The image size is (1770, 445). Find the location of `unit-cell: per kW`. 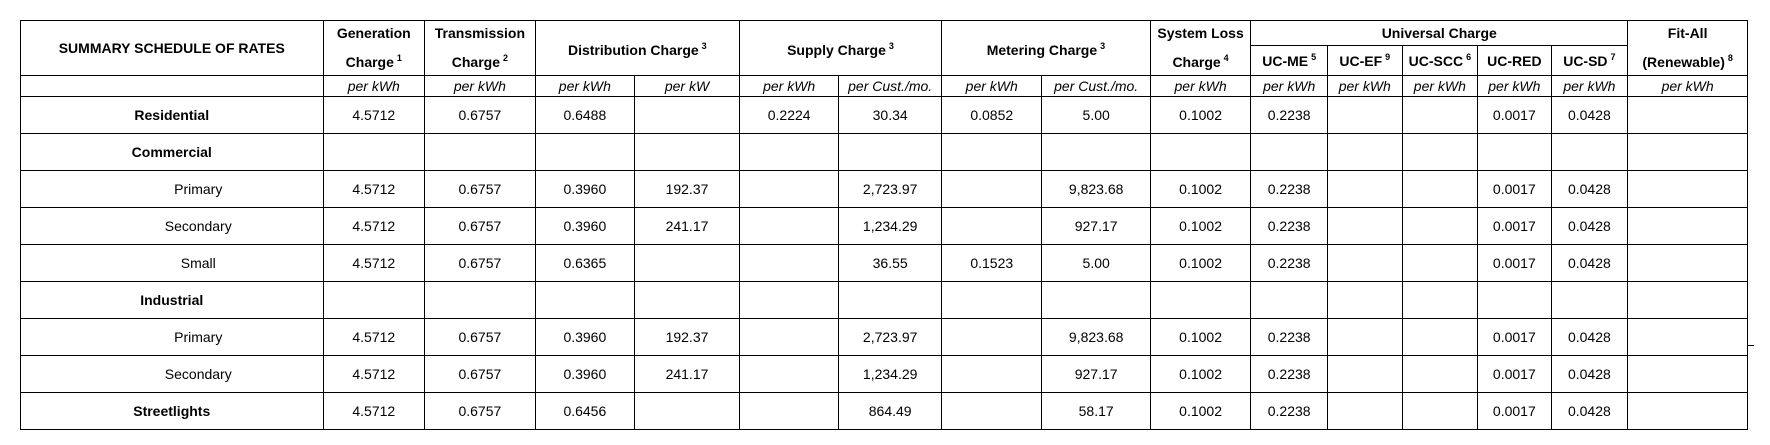

unit-cell: per kW is located at coordinates (687, 86).